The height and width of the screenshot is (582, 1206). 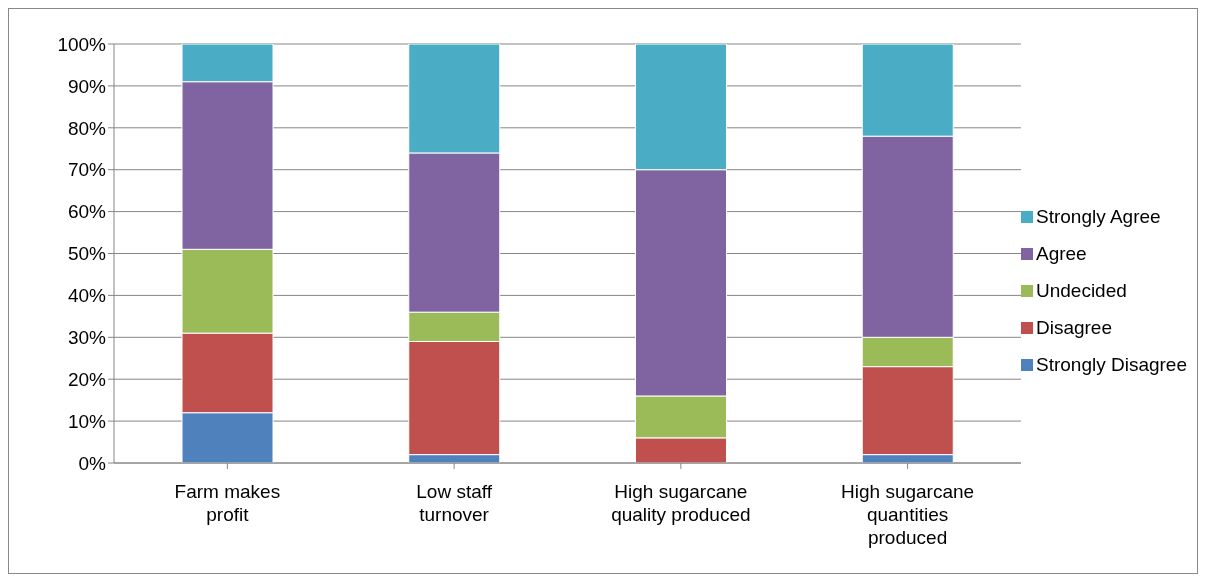 What do you see at coordinates (681, 503) in the screenshot?
I see `x-tick-label: High sugarcane quality produced` at bounding box center [681, 503].